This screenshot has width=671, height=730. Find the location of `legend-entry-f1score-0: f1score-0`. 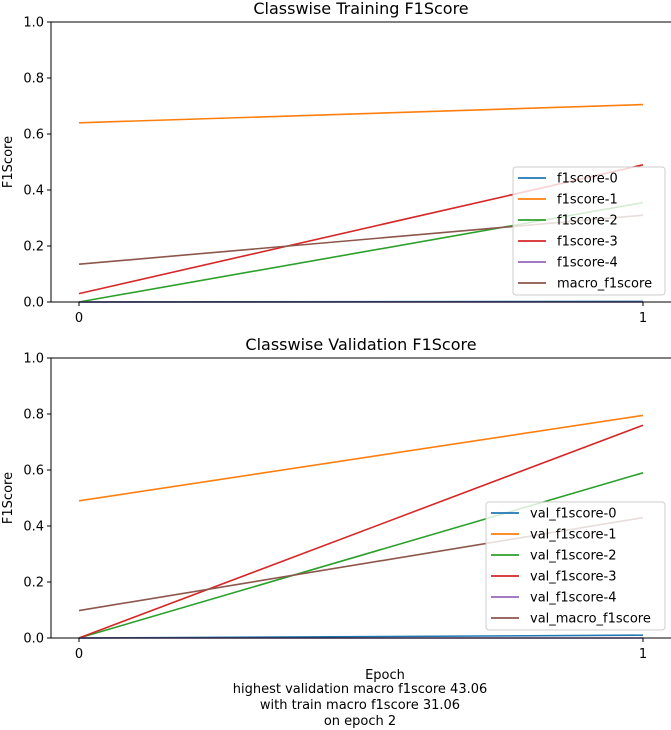

legend-entry-f1score-0: f1score-0 is located at coordinates (587, 179).